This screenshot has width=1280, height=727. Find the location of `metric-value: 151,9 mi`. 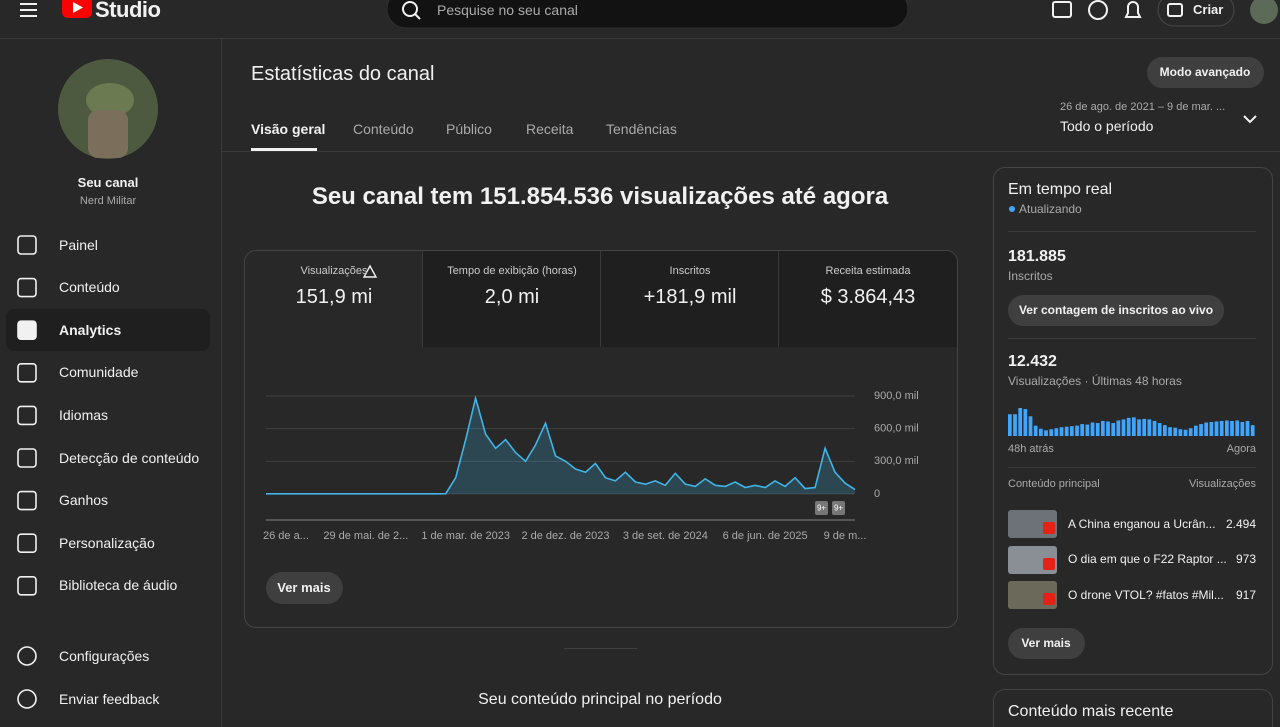

metric-value: 151,9 mi is located at coordinates (334, 297).